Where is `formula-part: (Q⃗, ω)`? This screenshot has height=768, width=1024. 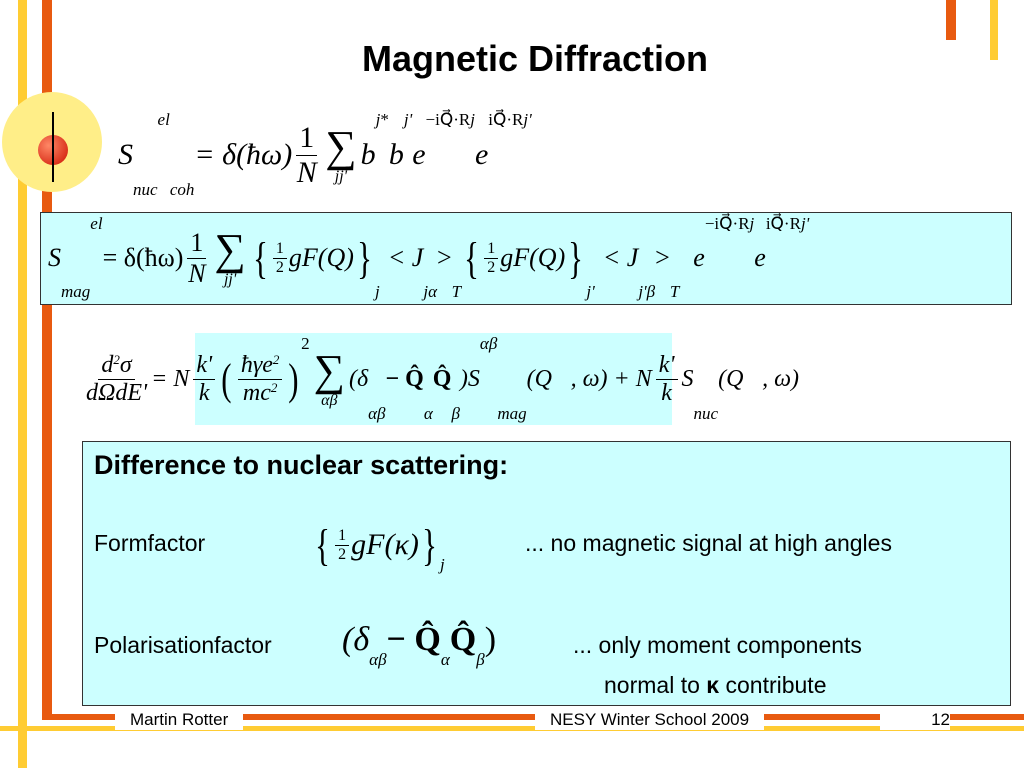
formula-part: (Q⃗, ω) is located at coordinates (759, 378).